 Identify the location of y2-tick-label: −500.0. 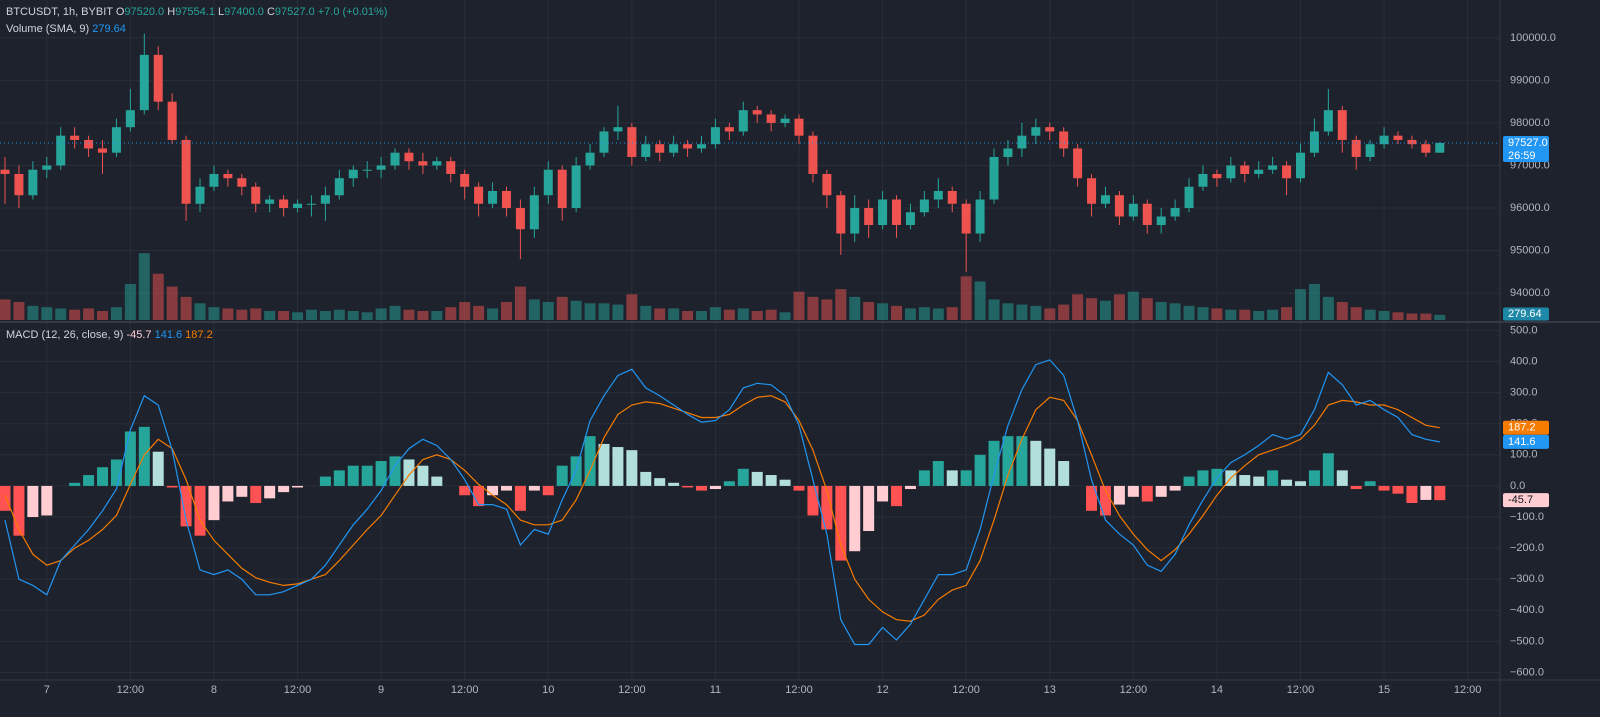
(1527, 641).